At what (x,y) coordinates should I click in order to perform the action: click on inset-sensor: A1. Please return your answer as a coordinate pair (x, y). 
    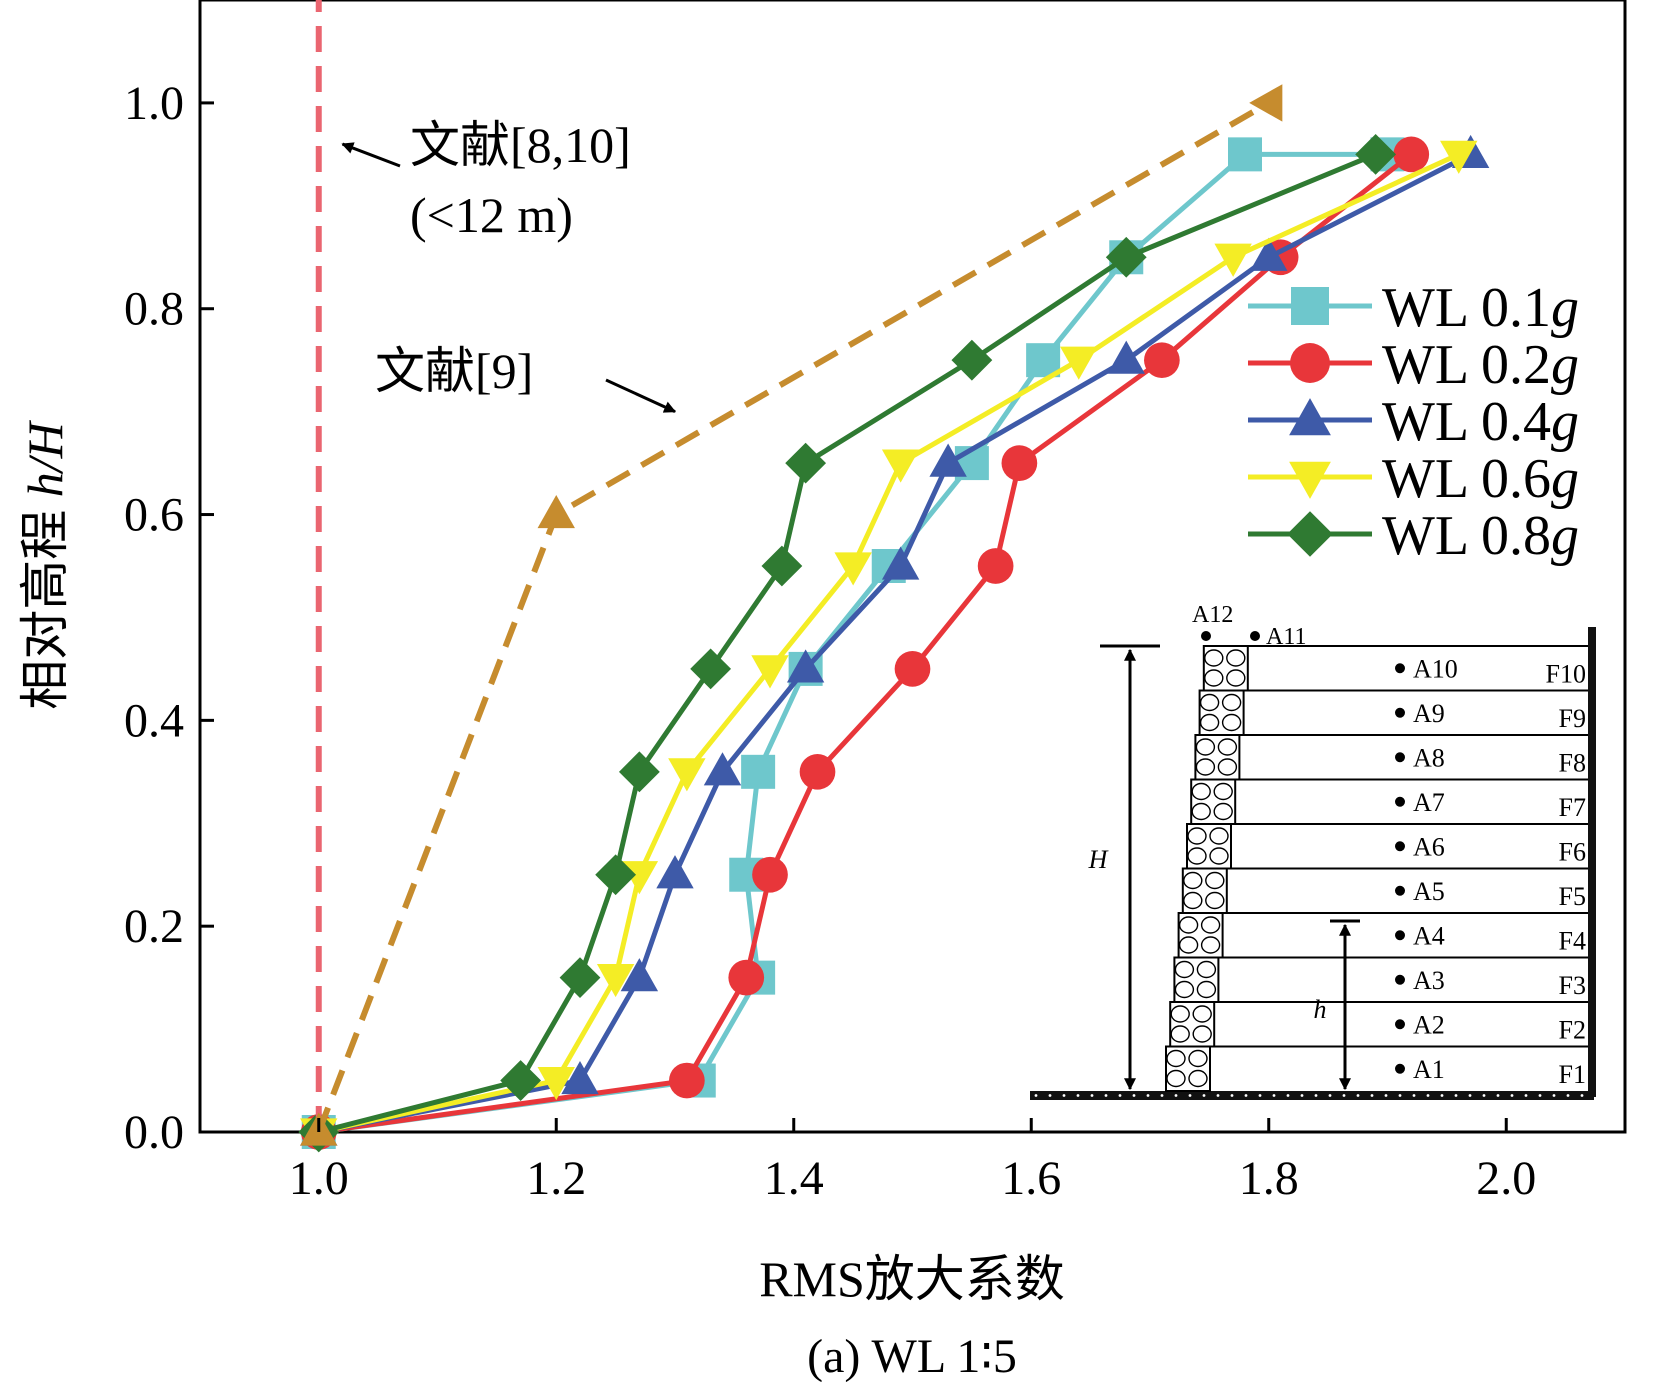
    Looking at the image, I should click on (1420, 1069).